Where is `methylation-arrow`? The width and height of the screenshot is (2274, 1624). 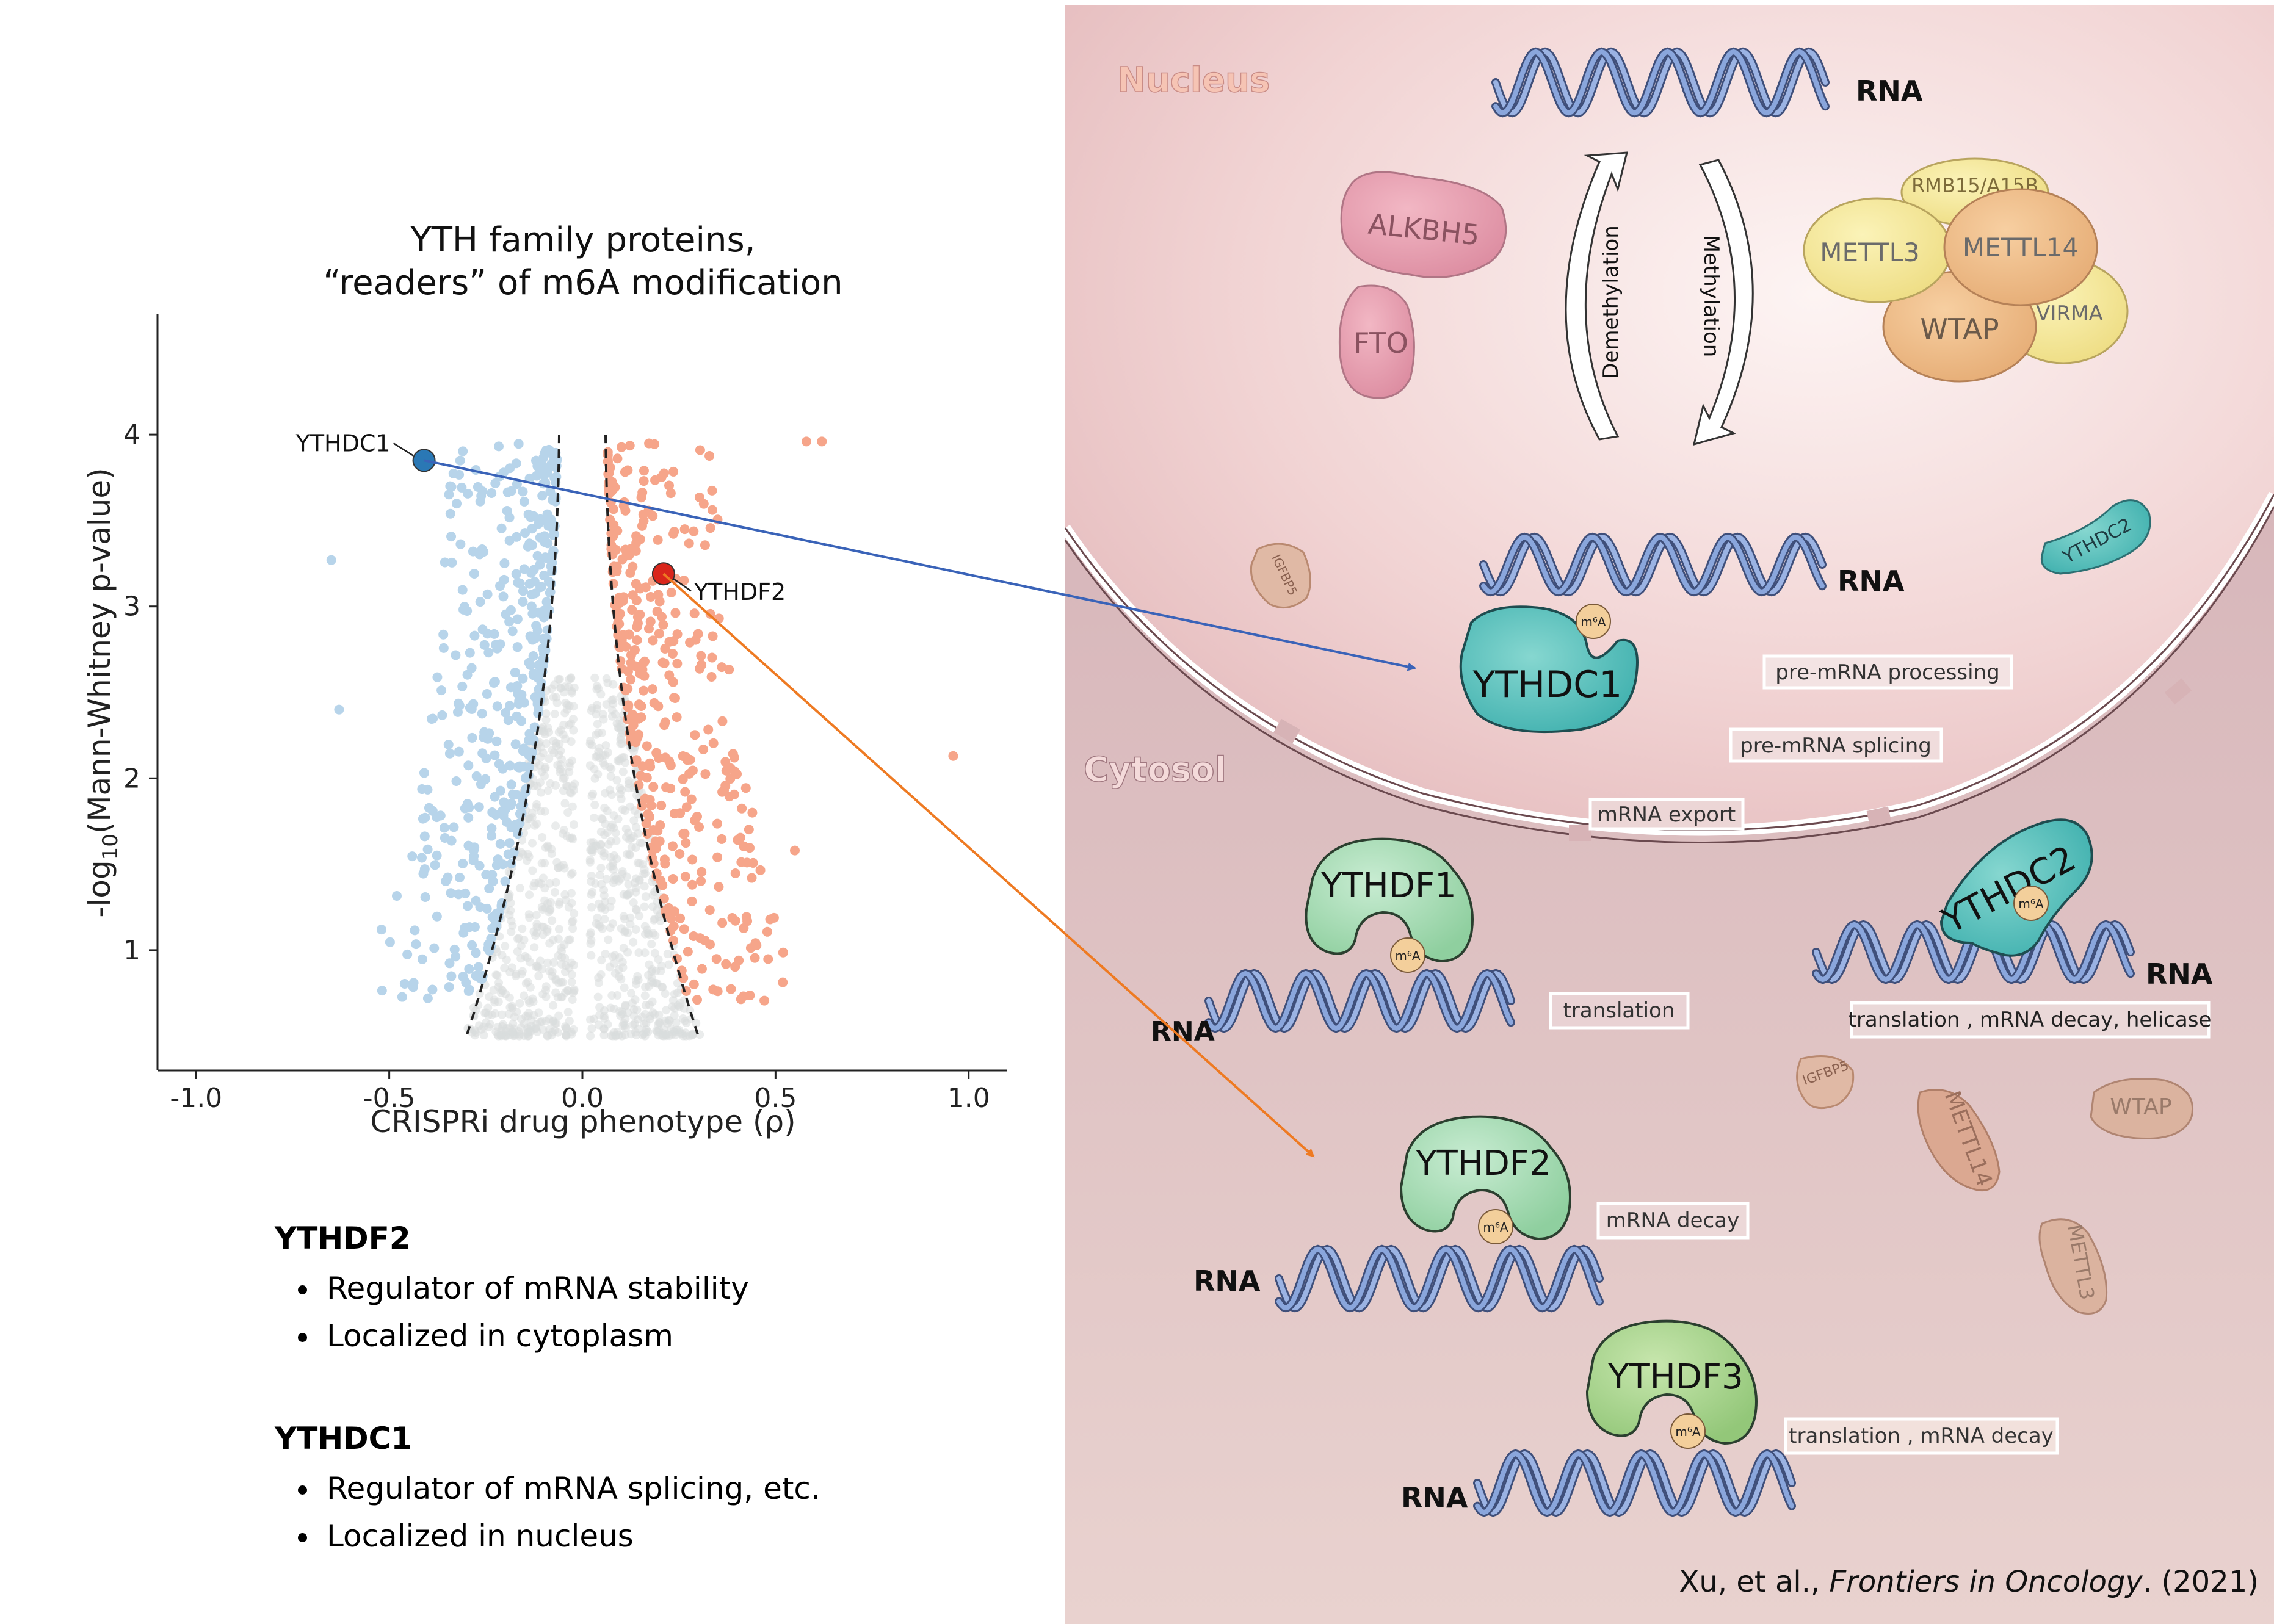 methylation-arrow is located at coordinates (1723, 302).